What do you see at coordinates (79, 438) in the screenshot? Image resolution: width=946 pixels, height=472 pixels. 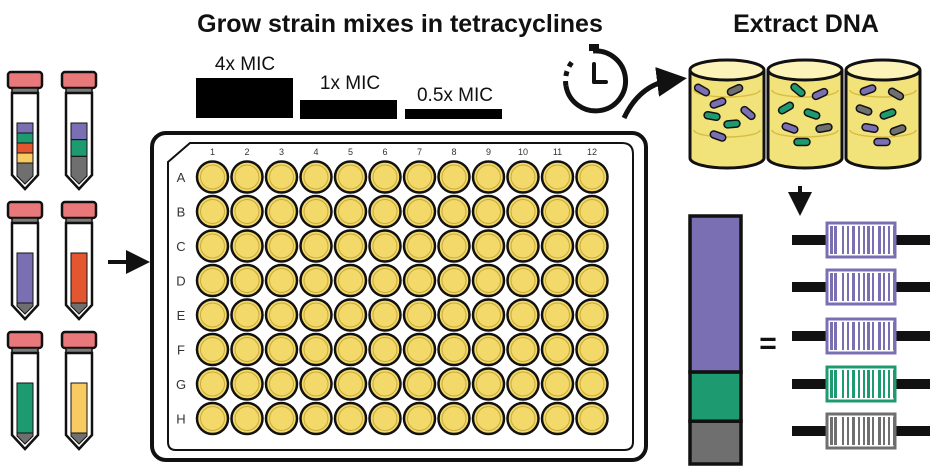 I see `tube-pellet` at bounding box center [79, 438].